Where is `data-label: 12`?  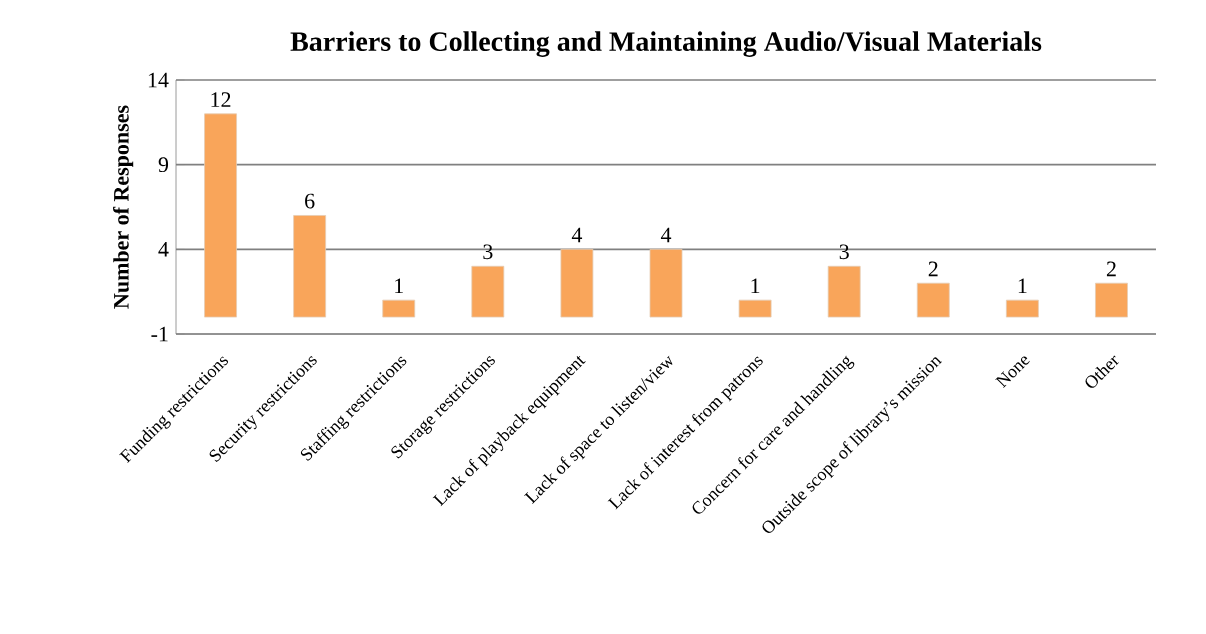 data-label: 12 is located at coordinates (221, 99).